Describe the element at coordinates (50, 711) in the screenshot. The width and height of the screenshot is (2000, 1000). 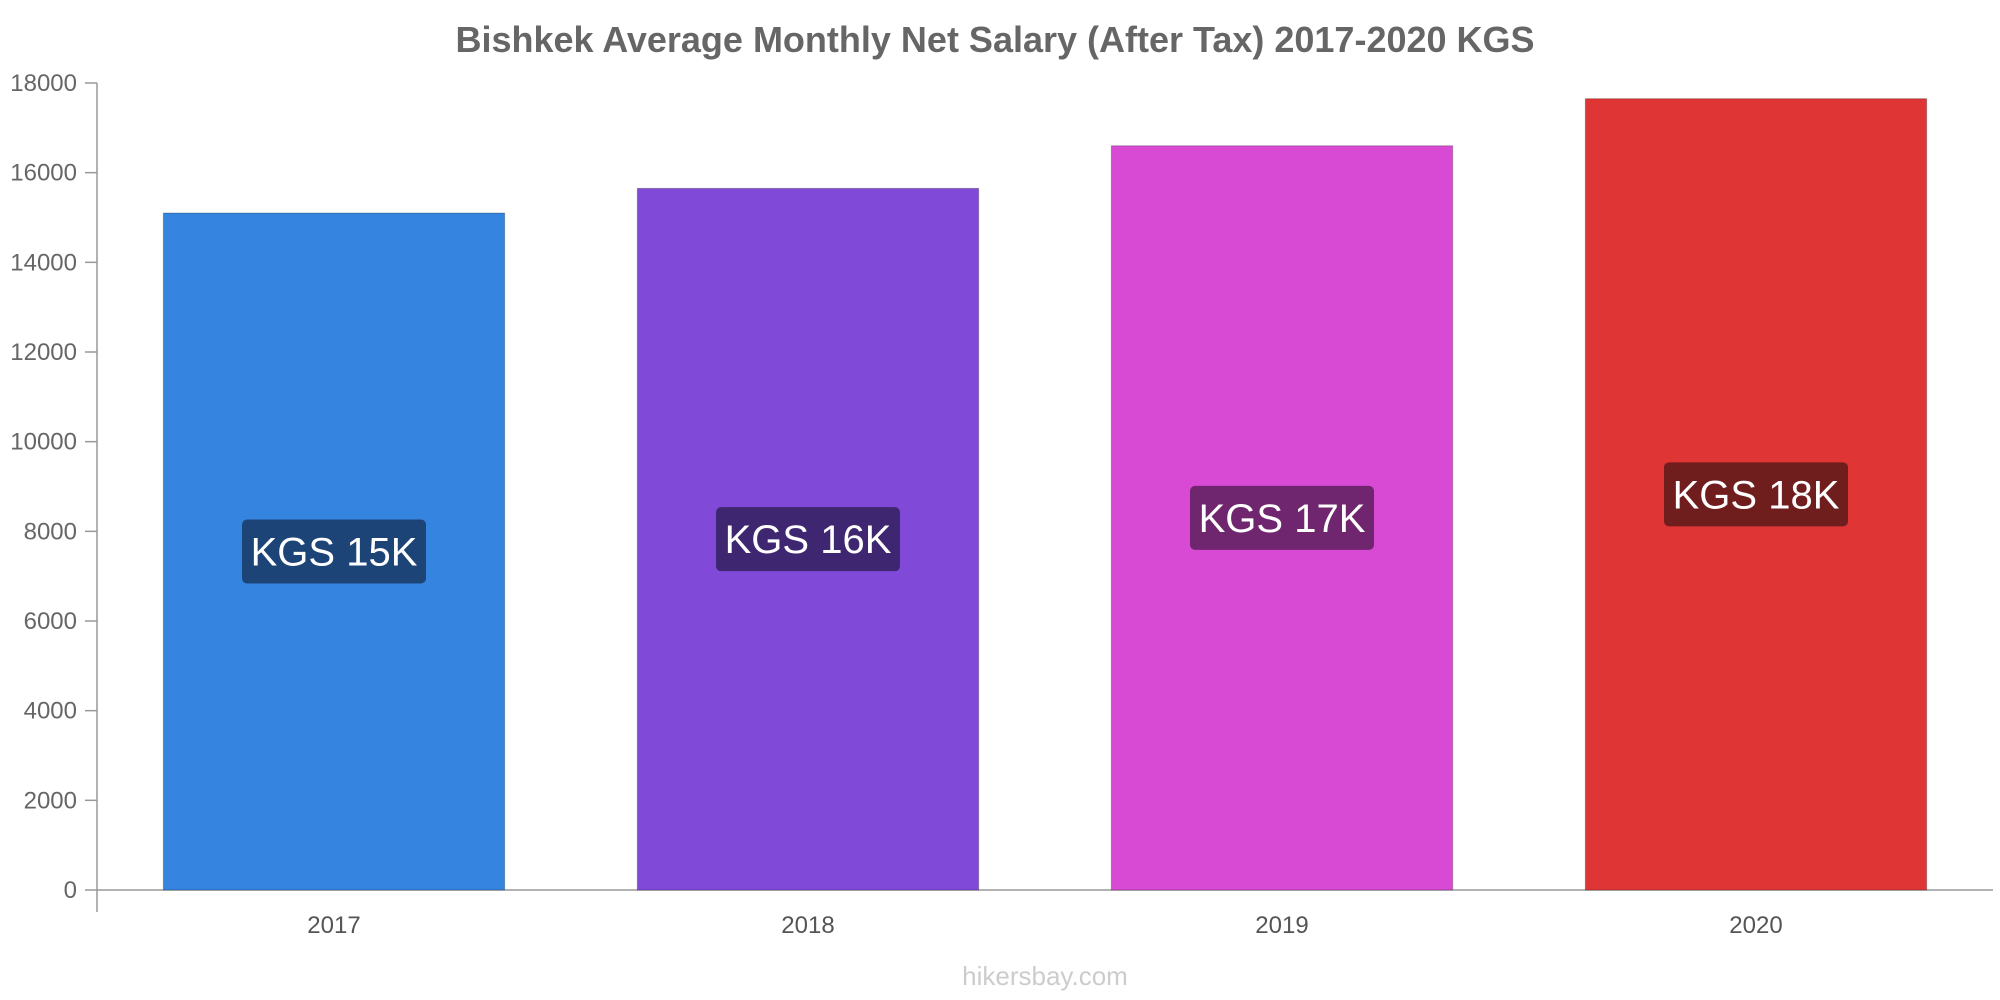
I see `y-tick-label: 4000` at that location.